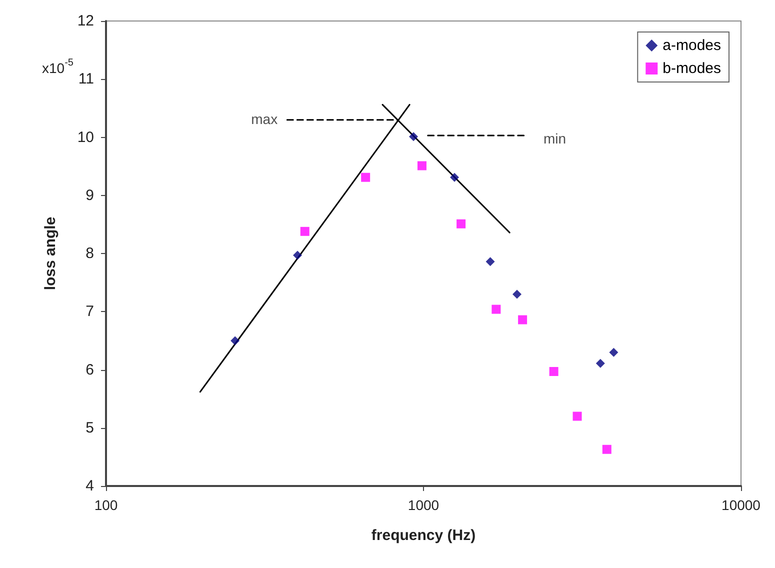 This screenshot has width=775, height=568. What do you see at coordinates (90, 311) in the screenshot?
I see `y-tick-label: 7` at bounding box center [90, 311].